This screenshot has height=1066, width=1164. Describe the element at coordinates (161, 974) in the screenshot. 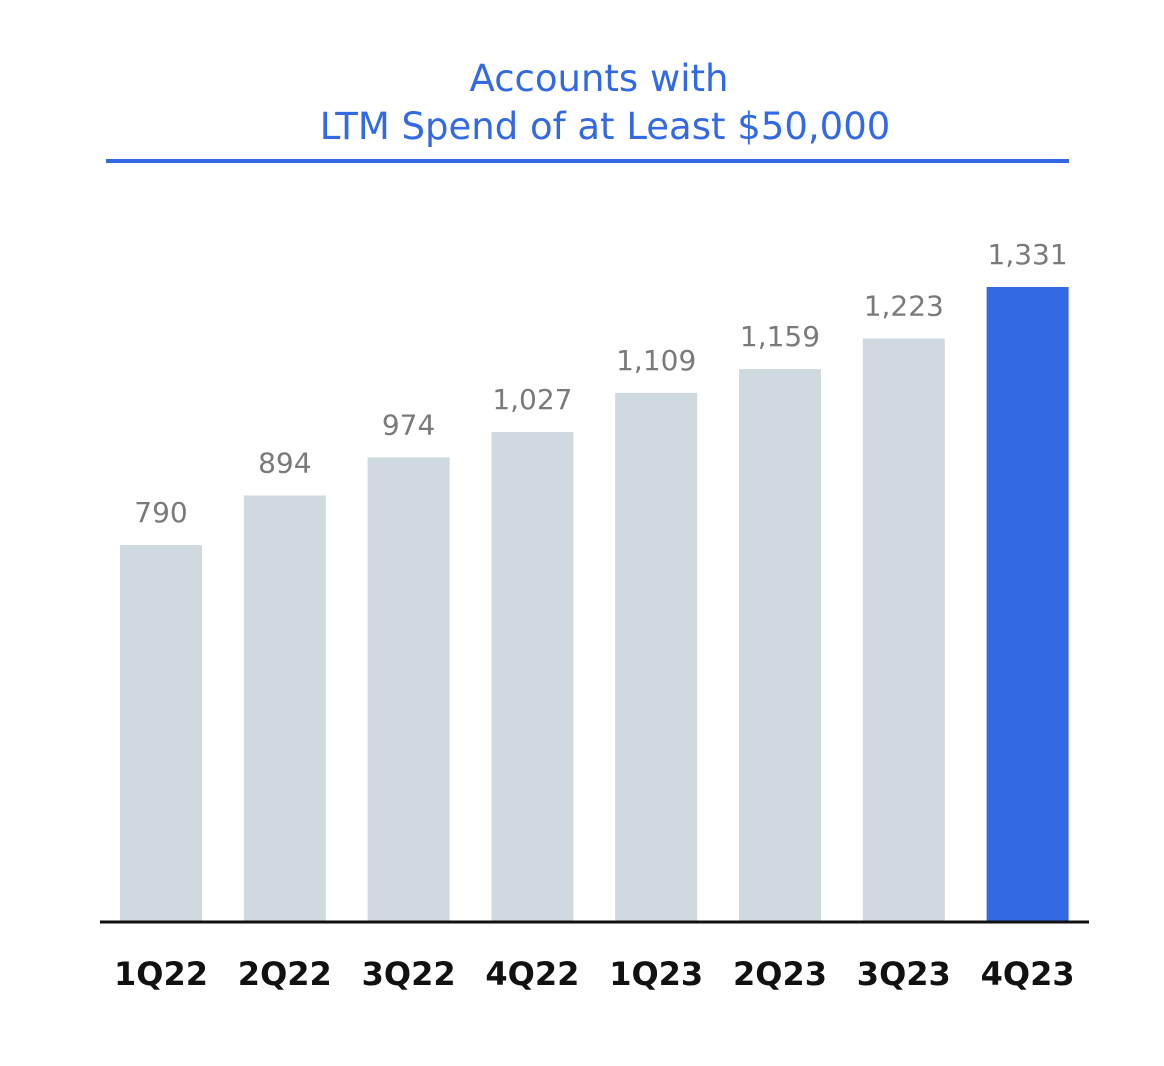

I see `category-label-1q22: 1Q22` at that location.